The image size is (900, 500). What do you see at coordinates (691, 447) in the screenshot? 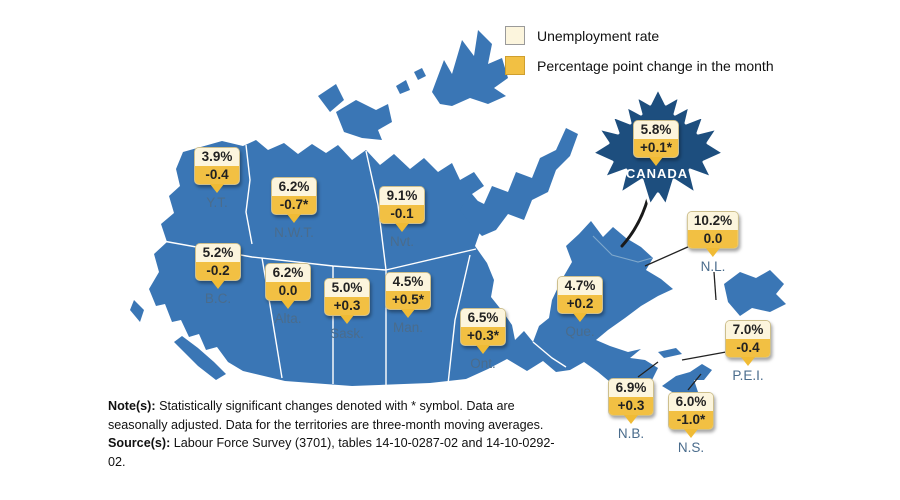
I see `region-label-ns: N.S.` at bounding box center [691, 447].